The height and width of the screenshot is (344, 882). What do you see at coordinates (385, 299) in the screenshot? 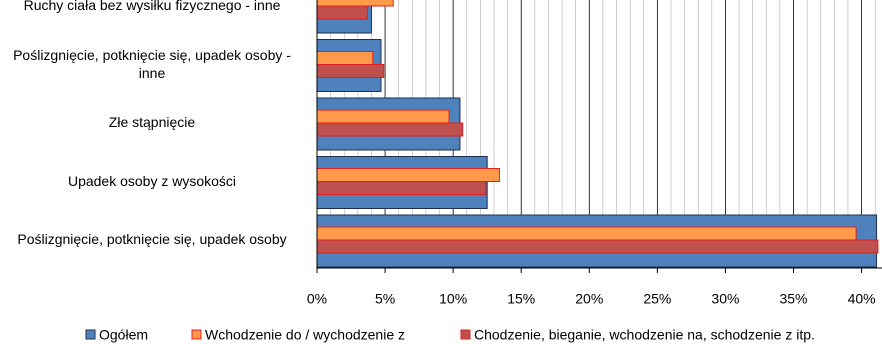
I see `x-tick-label: 5%` at bounding box center [385, 299].